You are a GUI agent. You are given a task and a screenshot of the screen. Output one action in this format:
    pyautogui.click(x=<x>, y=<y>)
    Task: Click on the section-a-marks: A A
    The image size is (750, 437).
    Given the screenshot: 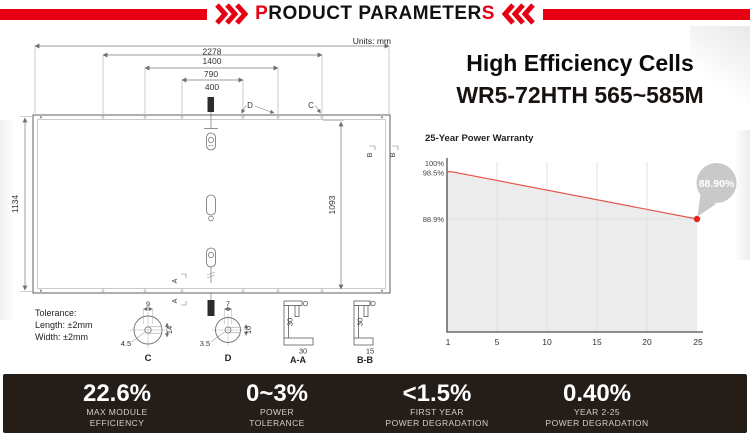 What is the action you would take?
    pyautogui.click(x=179, y=289)
    